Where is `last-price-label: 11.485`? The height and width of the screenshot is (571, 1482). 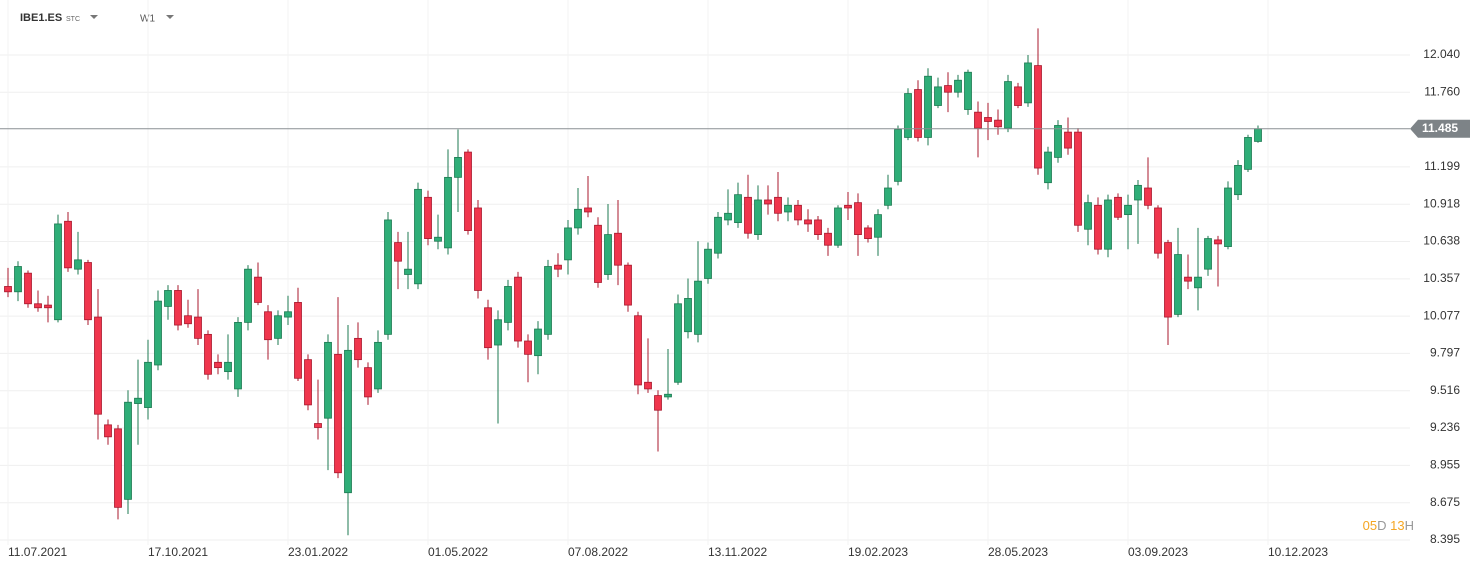 last-price-label: 11.485 is located at coordinates (1440, 128).